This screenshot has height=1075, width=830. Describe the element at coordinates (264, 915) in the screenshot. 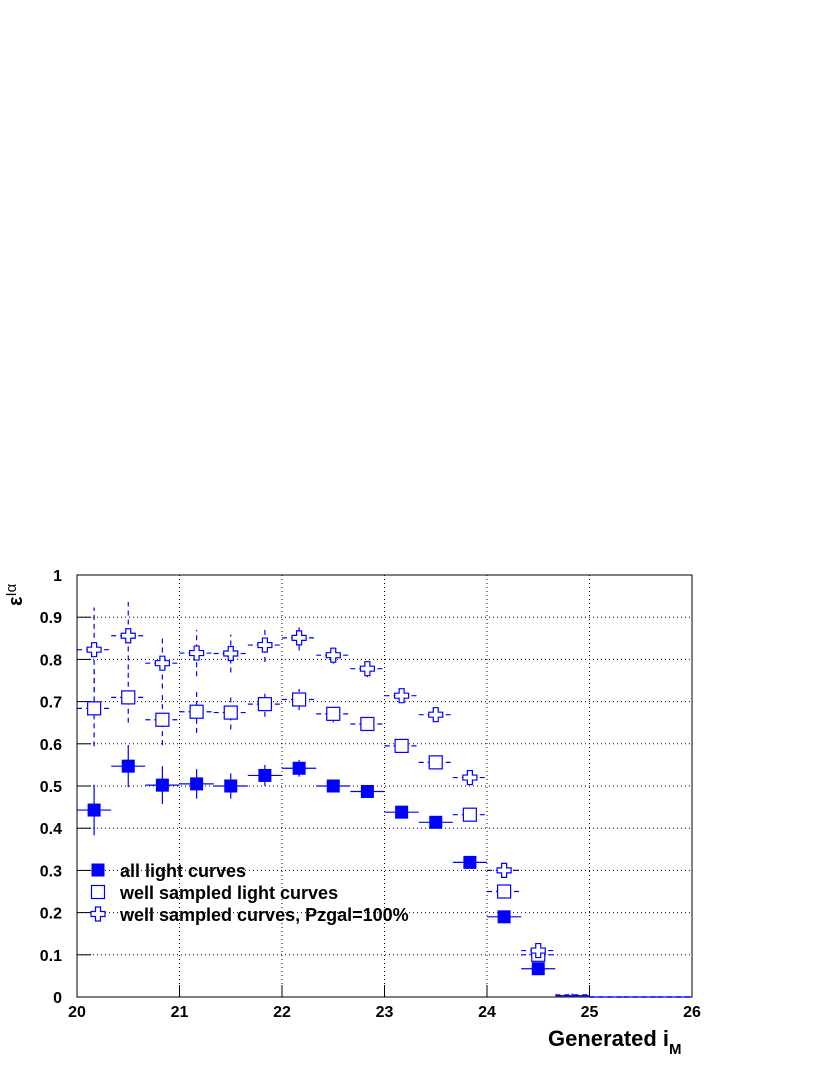

I see `legend-label: well sampled curves, Pzgal=100%` at that location.